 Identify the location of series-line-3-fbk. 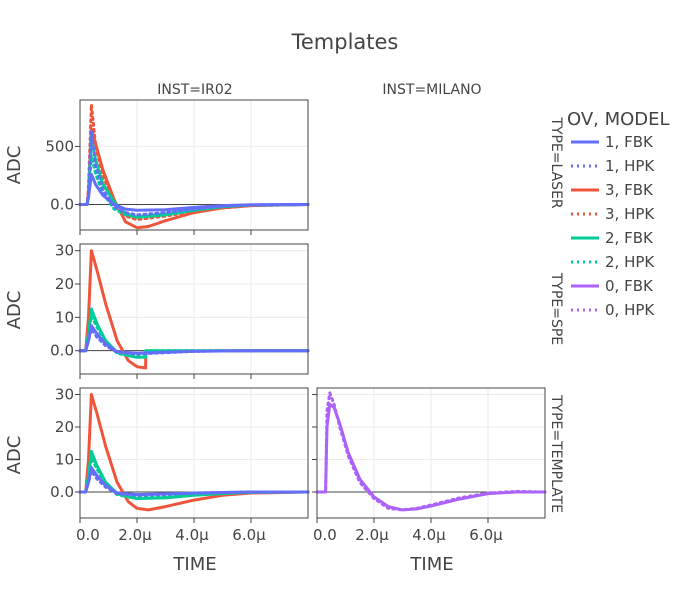
(194, 452).